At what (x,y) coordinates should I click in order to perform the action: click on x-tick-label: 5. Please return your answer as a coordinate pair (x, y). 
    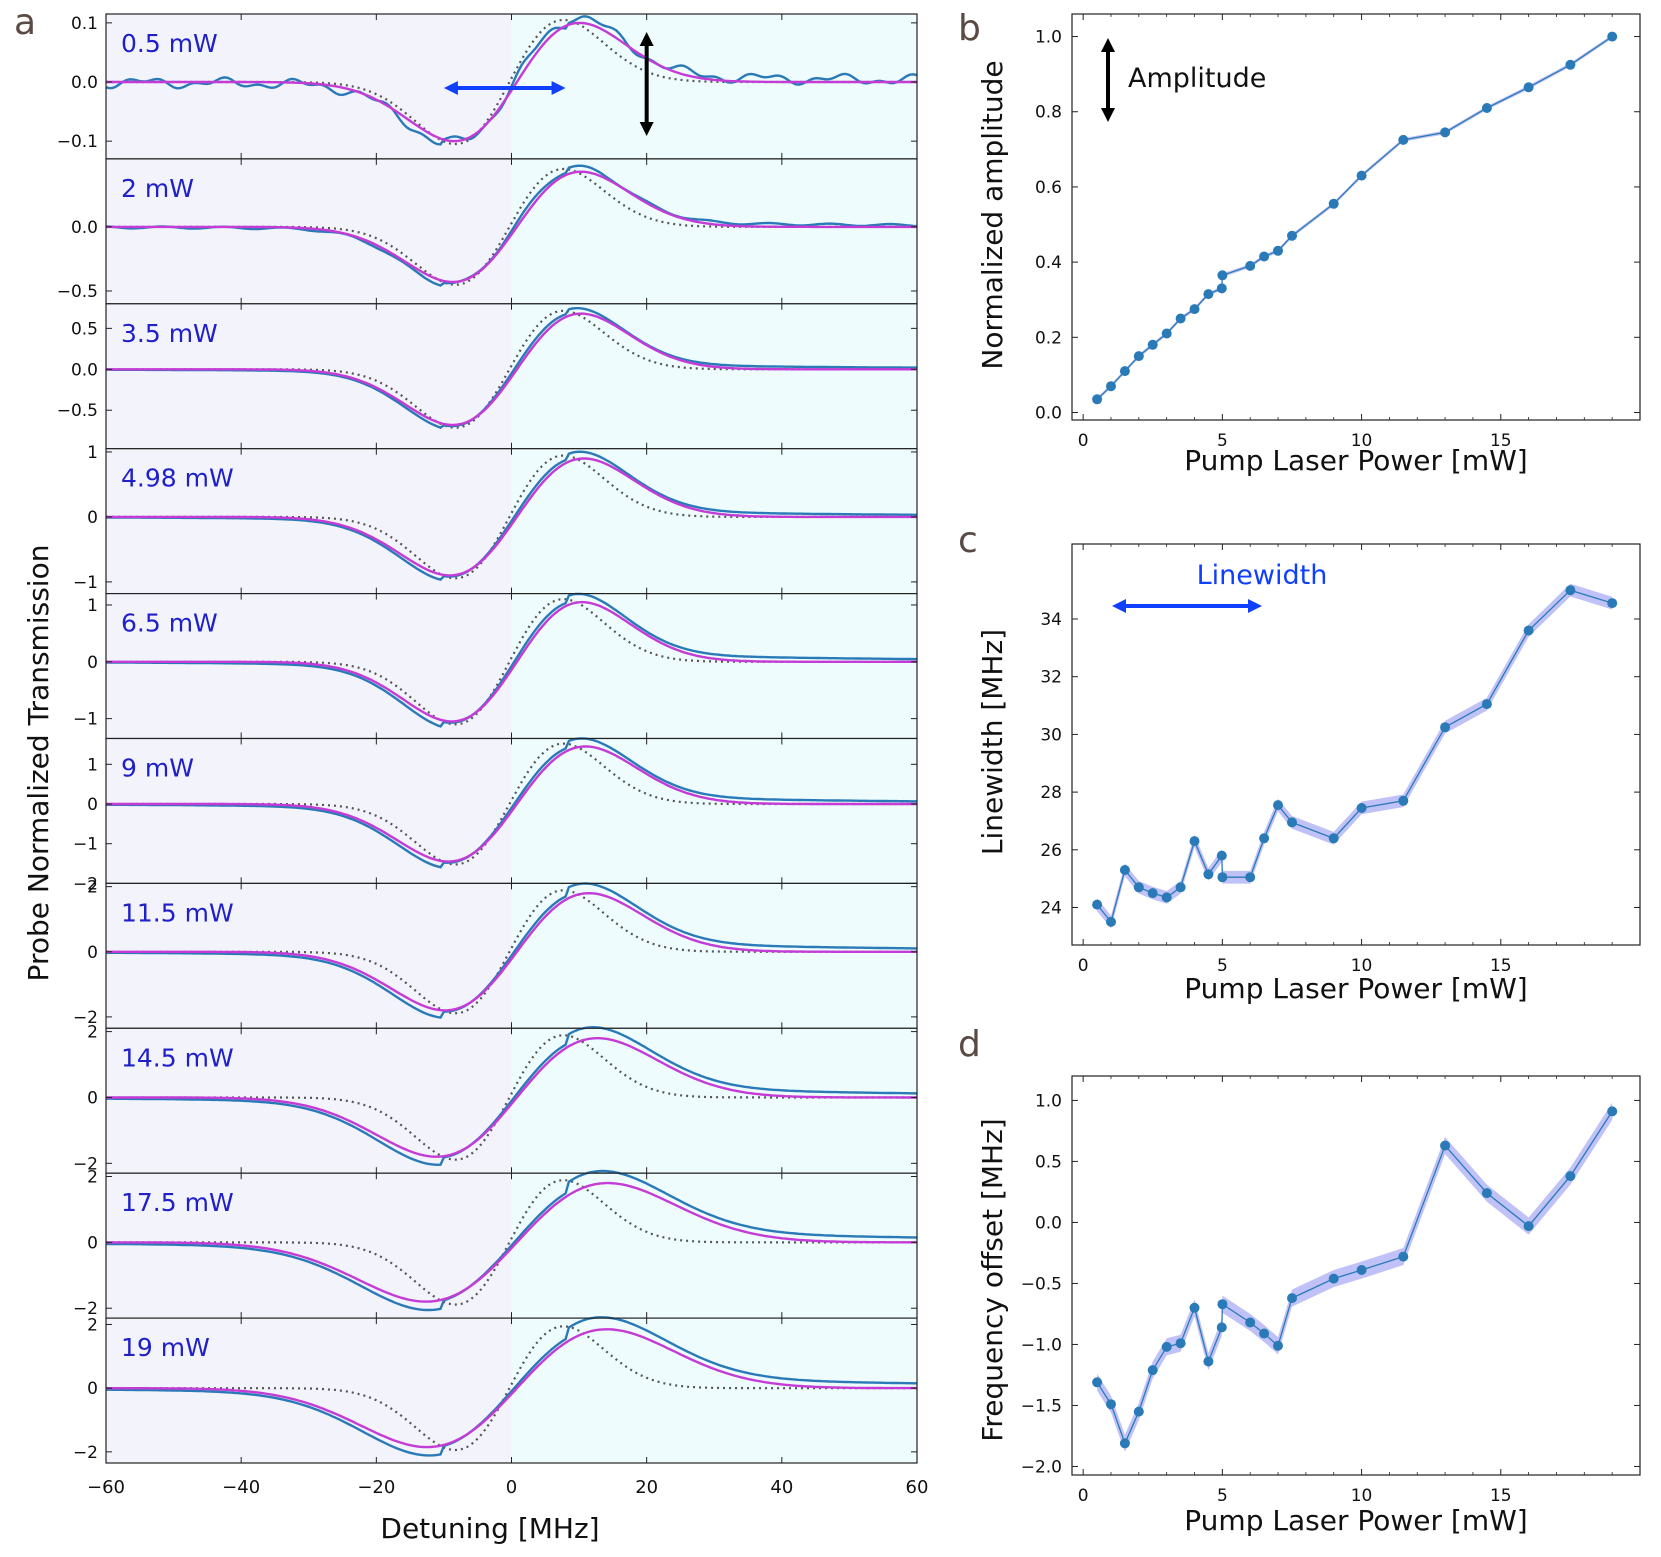
    Looking at the image, I should click on (1222, 1496).